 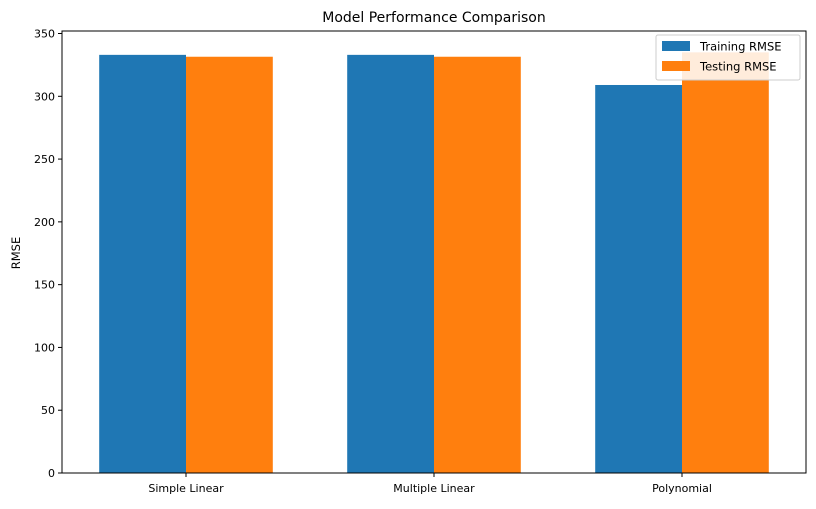 I want to click on bar-training-rmse-simple-linear, so click(x=142, y=264).